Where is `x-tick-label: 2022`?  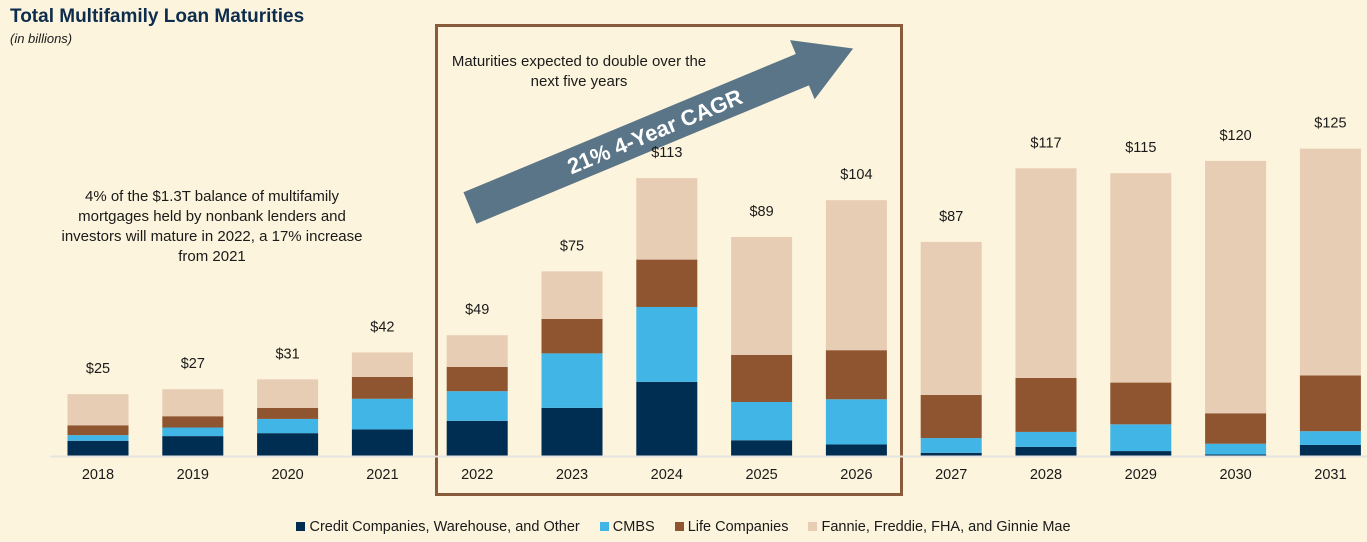
x-tick-label: 2022 is located at coordinates (477, 475).